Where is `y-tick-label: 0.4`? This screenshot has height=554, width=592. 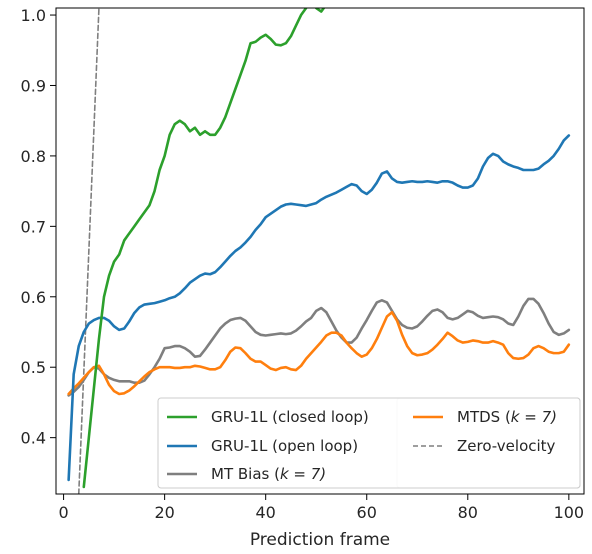
y-tick-label: 0.4 is located at coordinates (33, 438).